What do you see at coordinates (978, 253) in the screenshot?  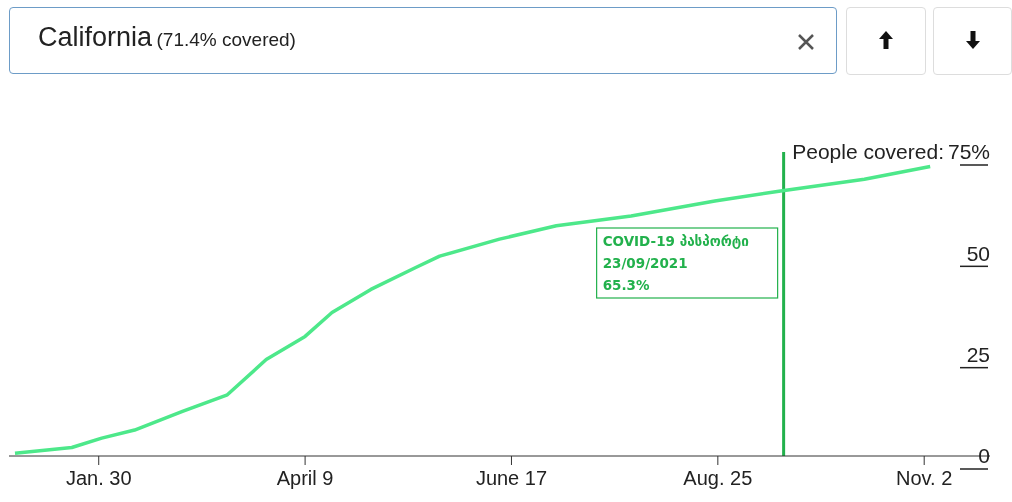 I see `y-tick-label: 50` at bounding box center [978, 253].